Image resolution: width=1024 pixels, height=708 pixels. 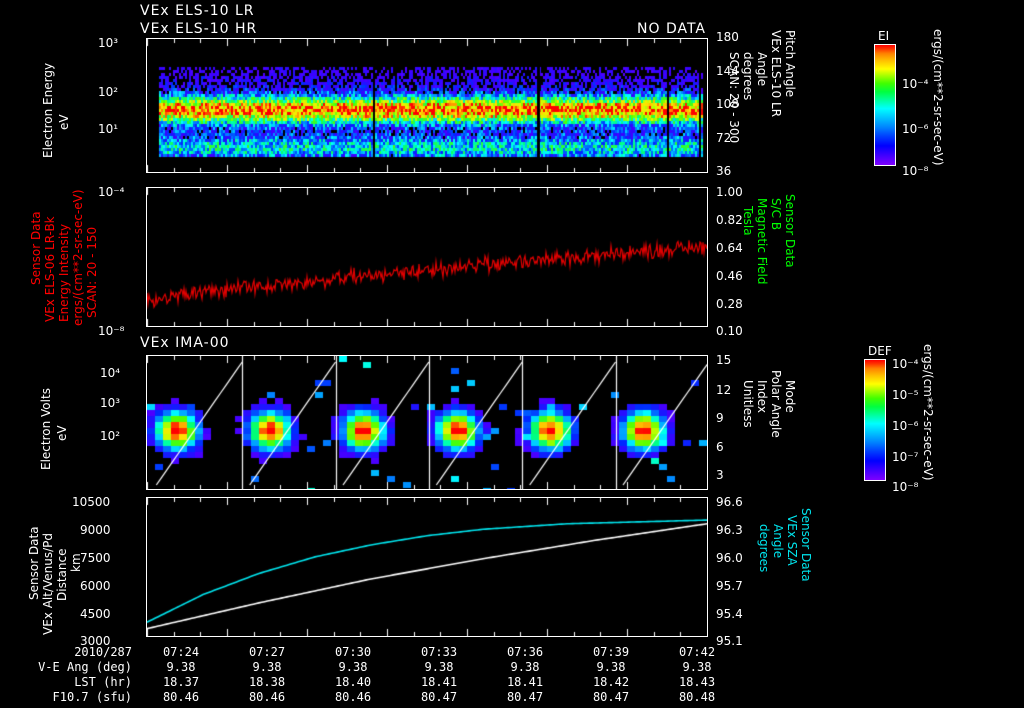 I want to click on panel3-ytick-2: 10², so click(x=110, y=436).